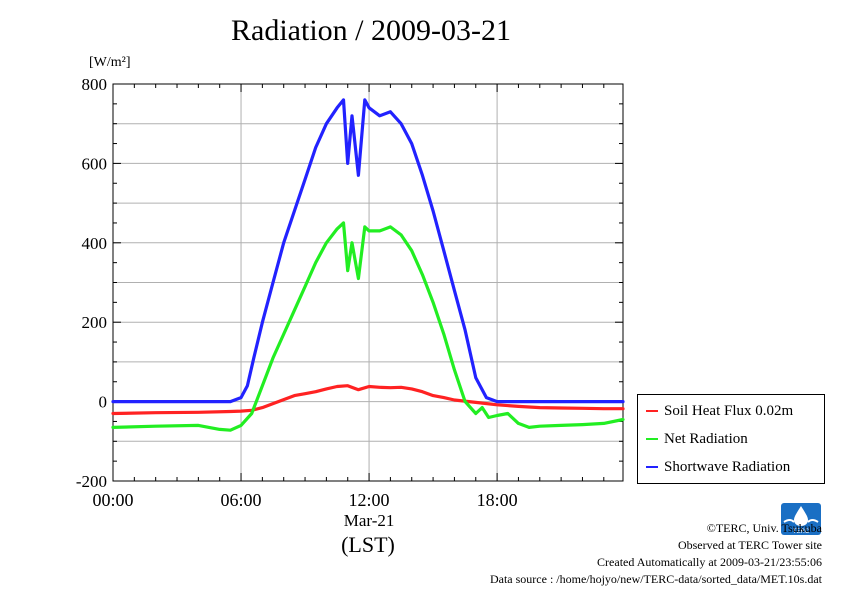  I want to click on legend-swatch-net-radiation, so click(652, 439).